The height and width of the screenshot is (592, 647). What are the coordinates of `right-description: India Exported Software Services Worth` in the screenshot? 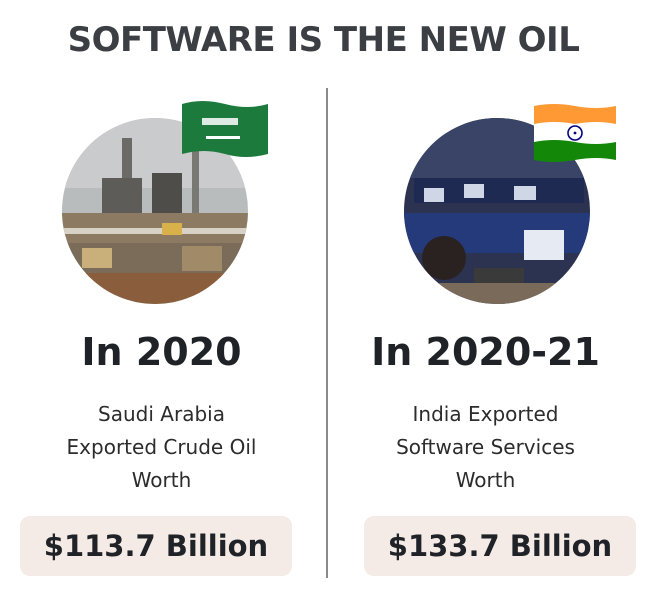 It's located at (485, 447).